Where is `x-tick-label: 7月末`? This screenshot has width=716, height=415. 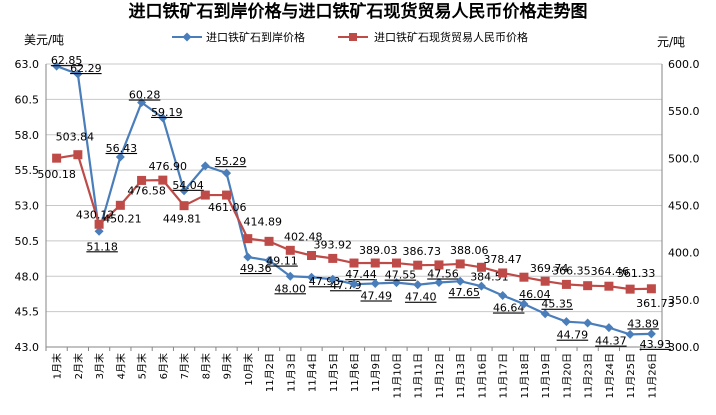
x-tick-label: 7月末 is located at coordinates (184, 366).